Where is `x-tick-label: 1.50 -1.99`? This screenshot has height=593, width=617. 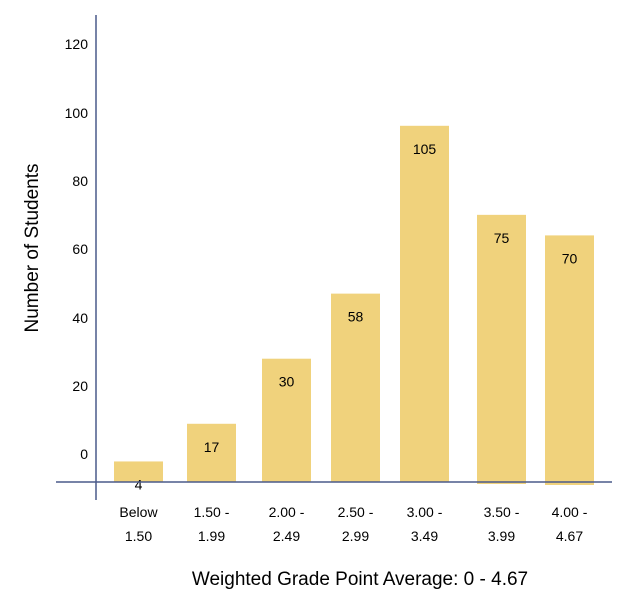
x-tick-label: 1.50 -1.99 is located at coordinates (212, 524).